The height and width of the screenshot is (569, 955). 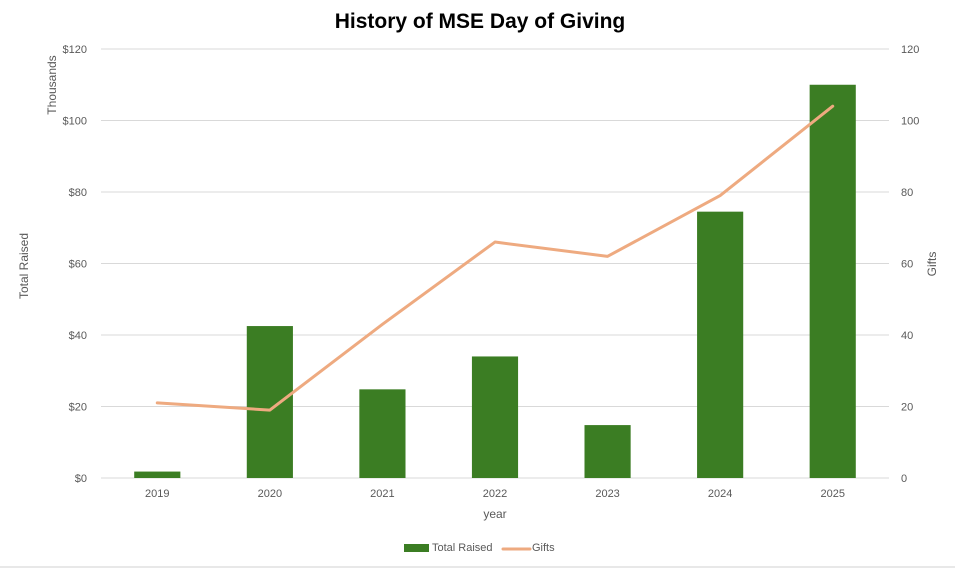 What do you see at coordinates (832, 494) in the screenshot?
I see `x-tick-label: 2025` at bounding box center [832, 494].